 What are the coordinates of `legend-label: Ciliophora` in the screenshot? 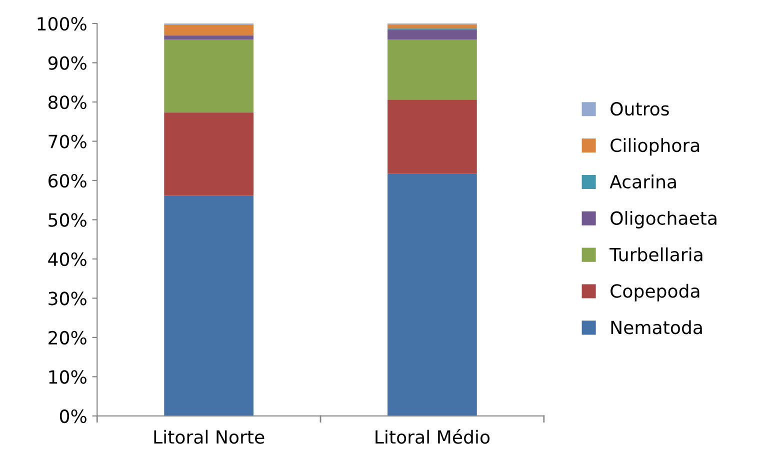 It's located at (655, 147).